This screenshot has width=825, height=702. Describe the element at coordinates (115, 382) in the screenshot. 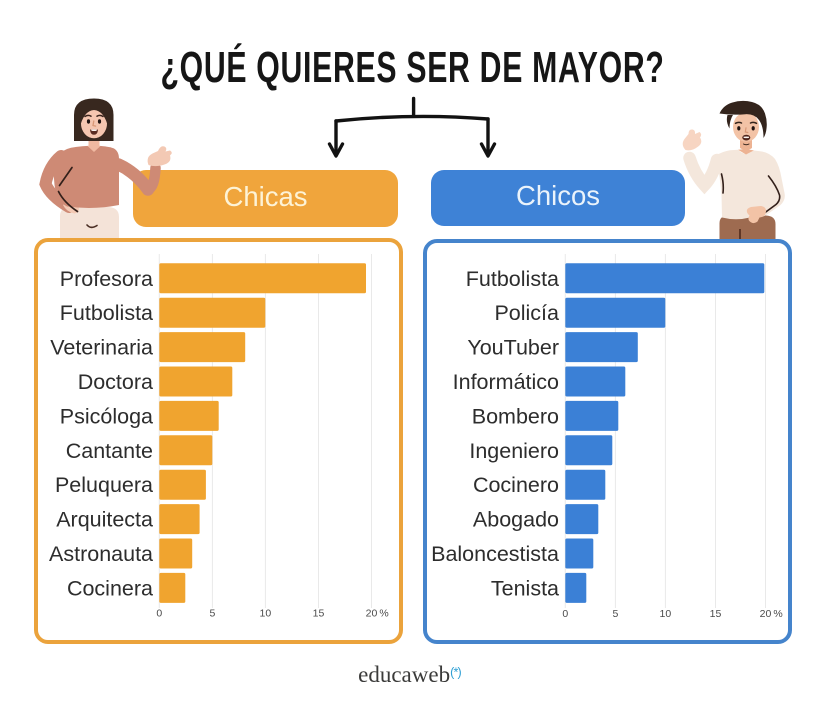

I see `svg-text: Doctora` at that location.